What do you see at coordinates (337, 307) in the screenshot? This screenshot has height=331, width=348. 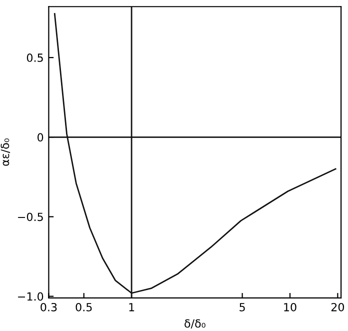 I see `x-tick-label: 20` at bounding box center [337, 307].